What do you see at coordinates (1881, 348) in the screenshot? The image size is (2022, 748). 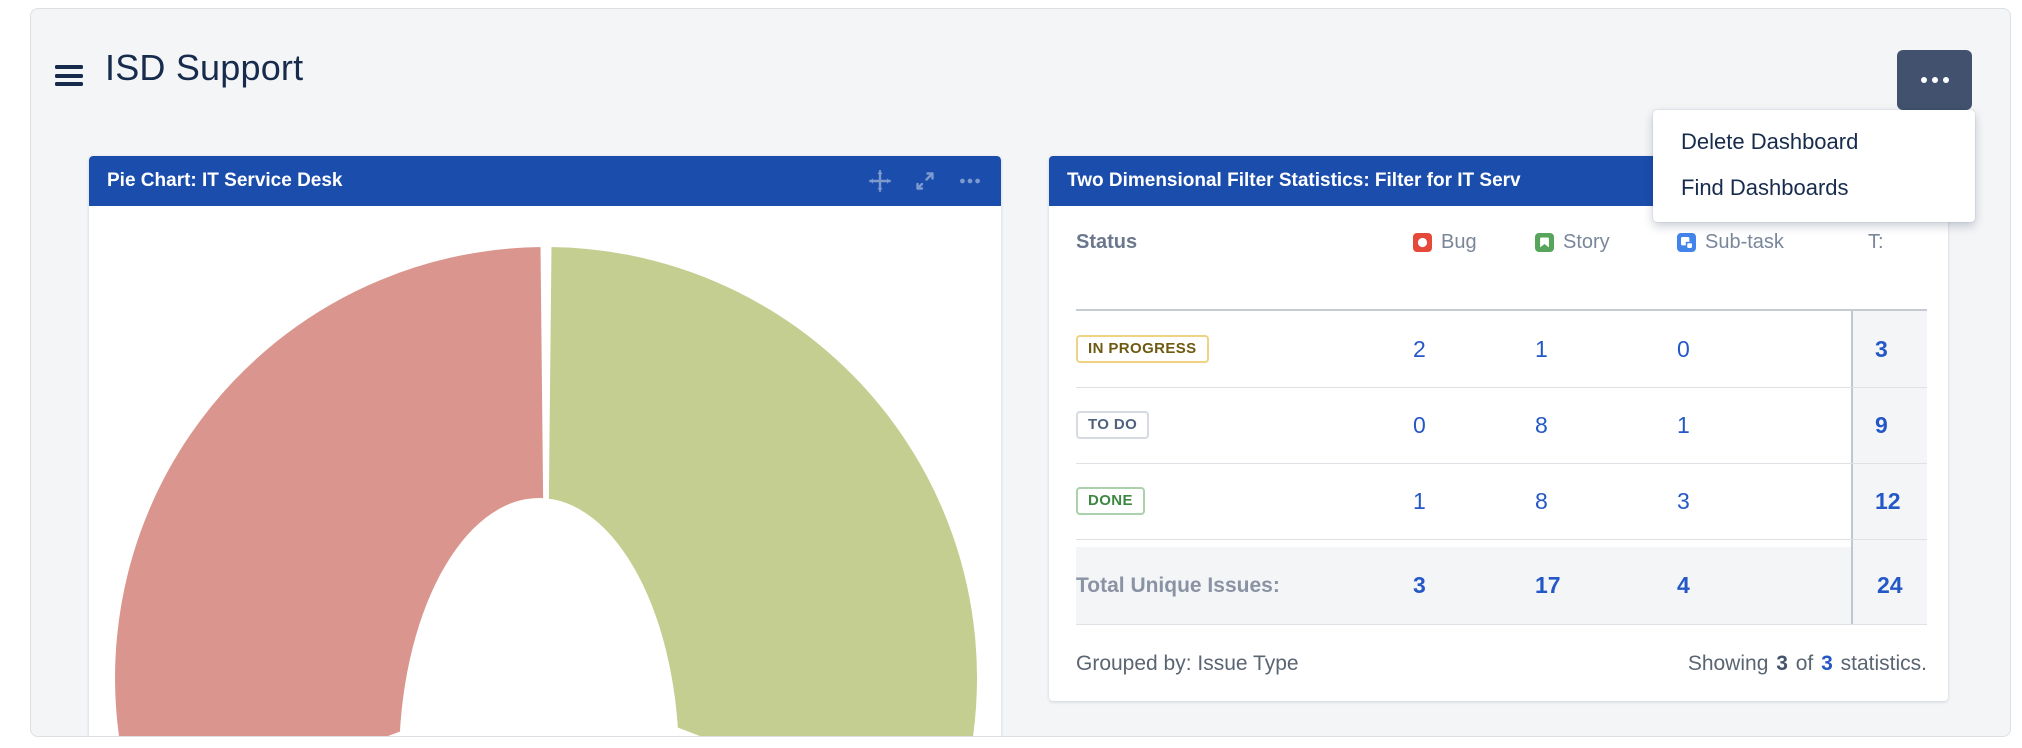 I see `row-total-link: 3` at bounding box center [1881, 348].